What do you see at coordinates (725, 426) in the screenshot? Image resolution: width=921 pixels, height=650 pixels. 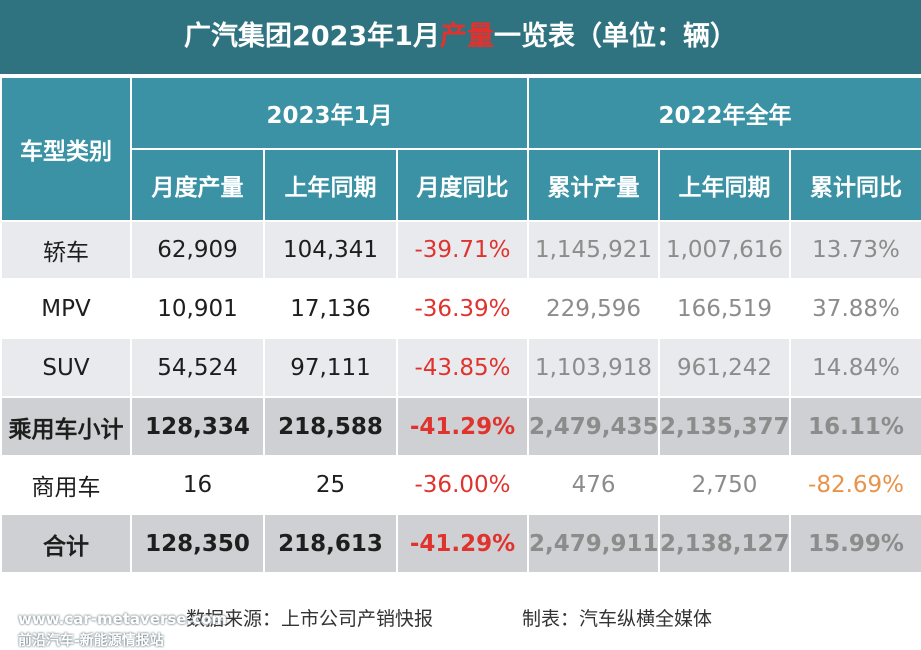 I see `cell-prior-year-total: 2,135,377` at bounding box center [725, 426].